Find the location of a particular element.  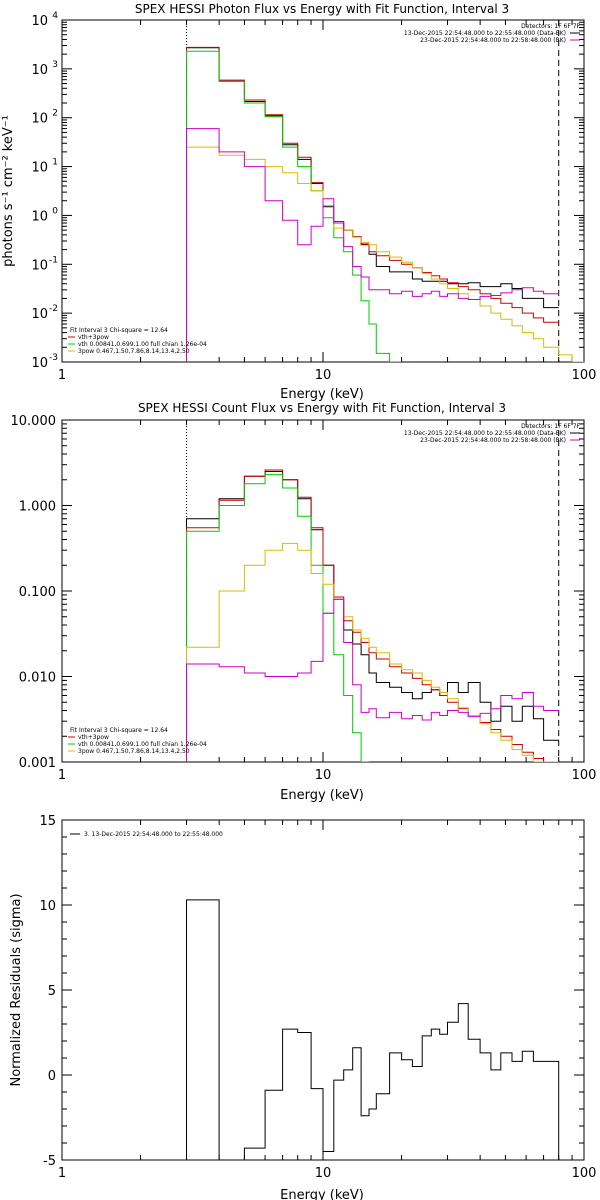

y-tick-exponent: 0 is located at coordinates (55, 211).